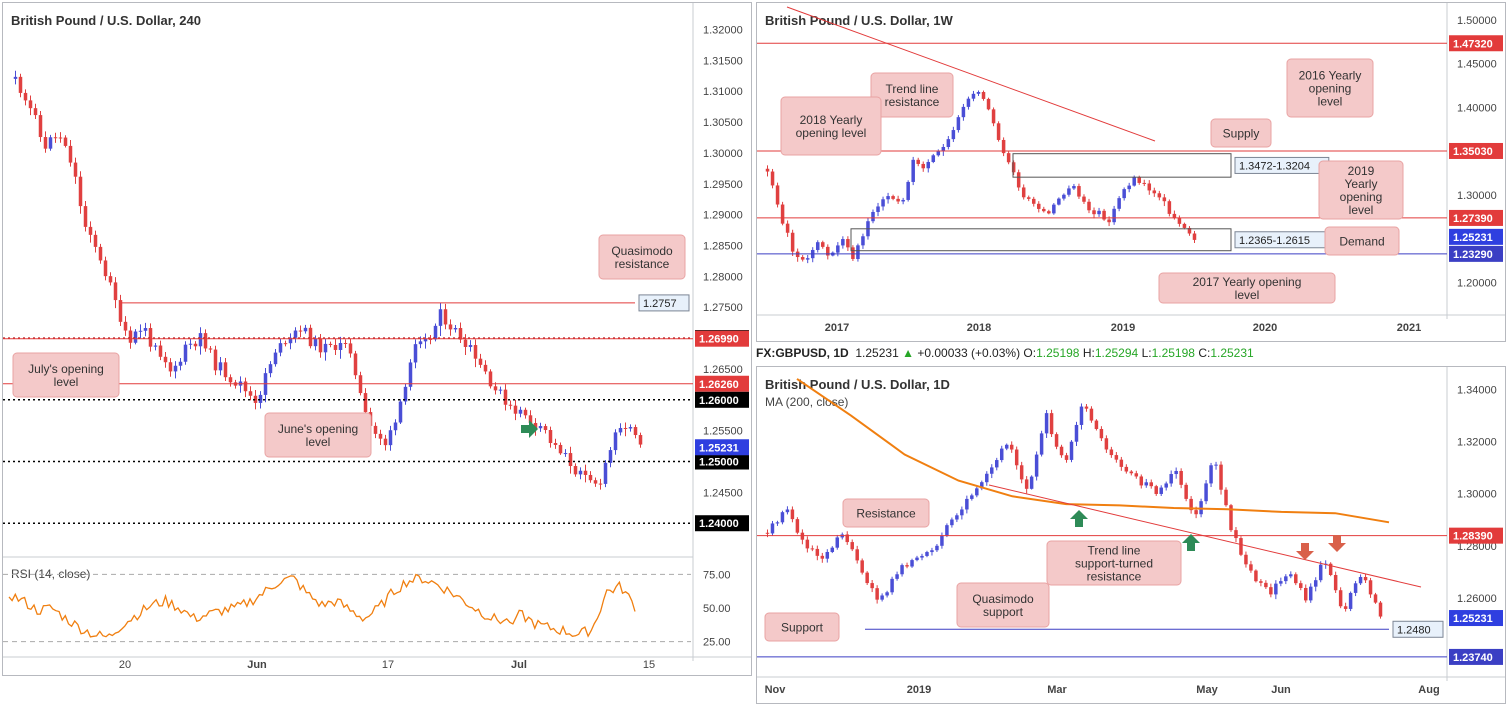 The height and width of the screenshot is (704, 1506). I want to click on zone-box, so click(1041, 240).